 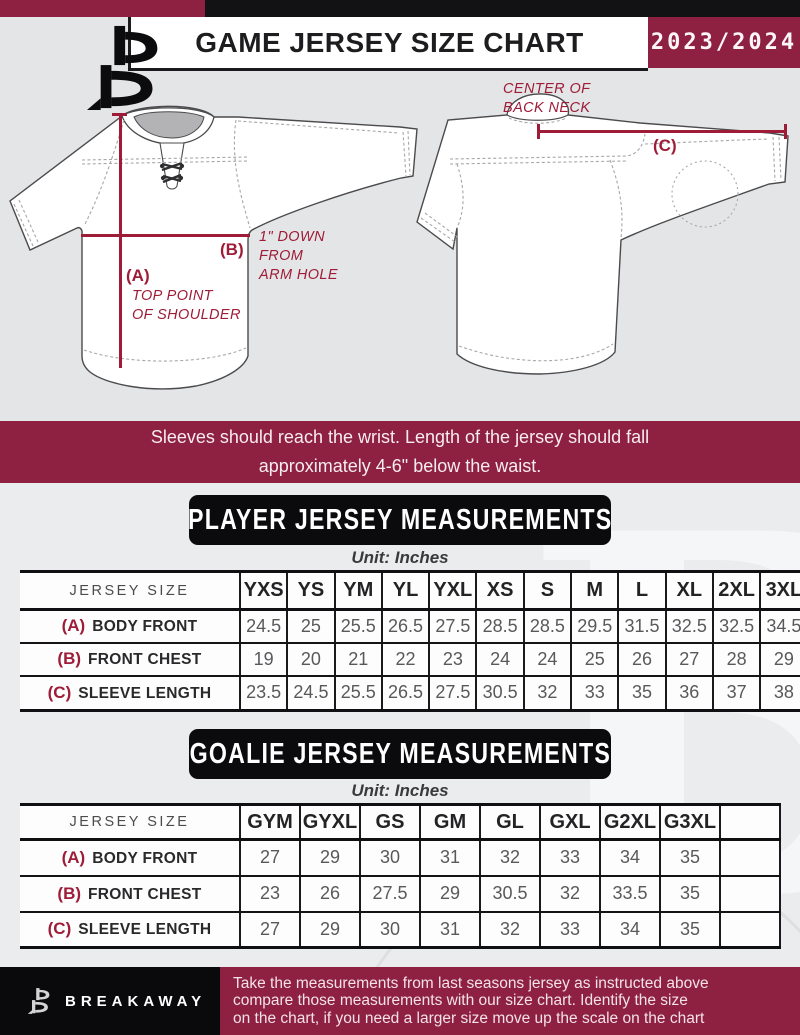 I want to click on jersey-front-diagram, so click(x=213, y=247).